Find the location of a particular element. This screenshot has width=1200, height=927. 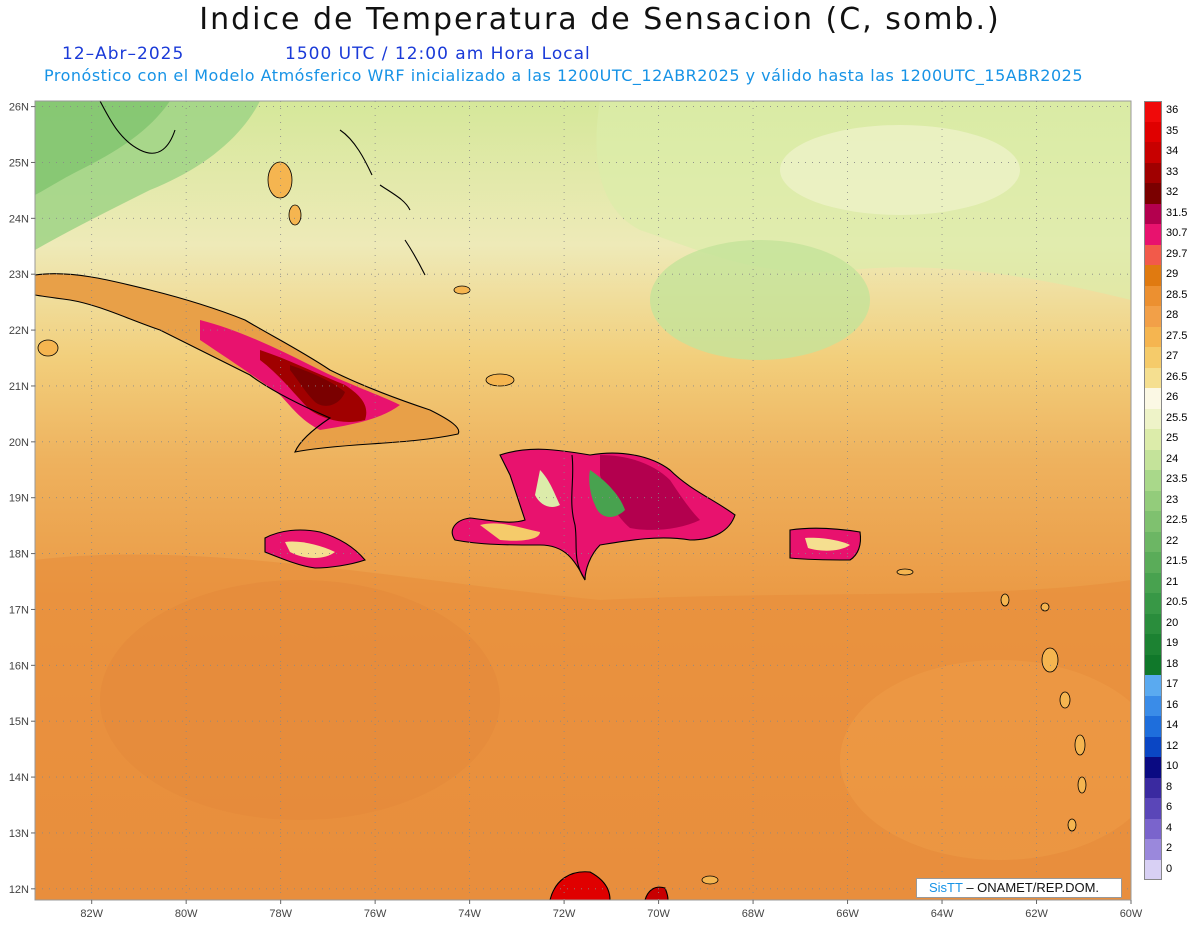

credit-org: – ONAMET/REP.DOM. is located at coordinates (1033, 887).